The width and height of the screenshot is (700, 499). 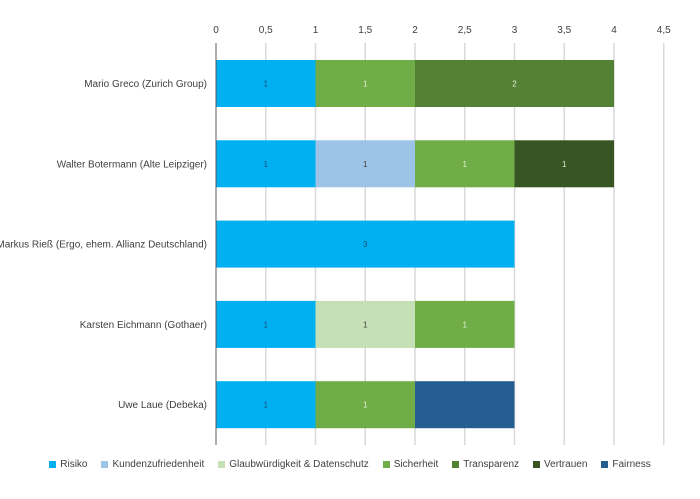 What do you see at coordinates (491, 464) in the screenshot?
I see `legend-label: Transparenz` at bounding box center [491, 464].